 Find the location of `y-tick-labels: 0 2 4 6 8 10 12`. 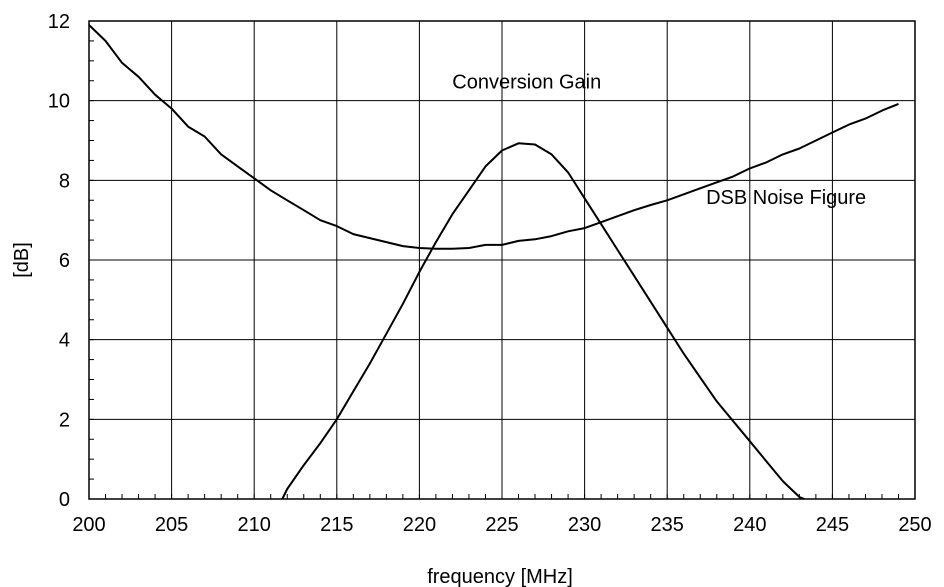

y-tick-labels: 0 2 4 6 8 10 12 is located at coordinates (59, 261).